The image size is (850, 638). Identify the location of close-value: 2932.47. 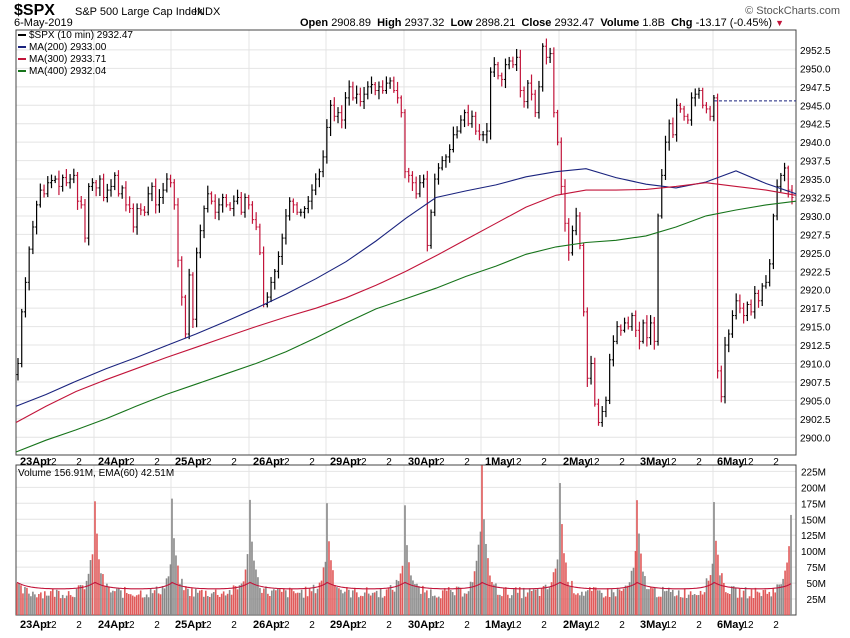
(574, 23).